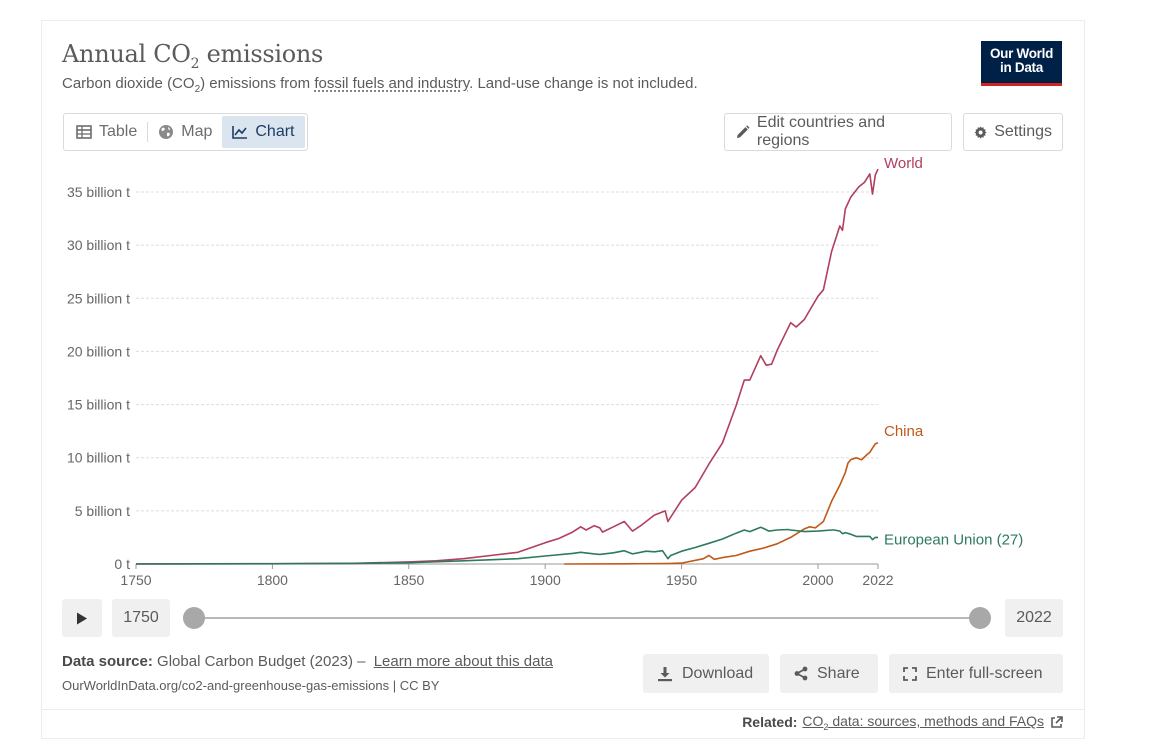 The width and height of the screenshot is (1175, 742). What do you see at coordinates (84, 132) in the screenshot?
I see `table-icon` at bounding box center [84, 132].